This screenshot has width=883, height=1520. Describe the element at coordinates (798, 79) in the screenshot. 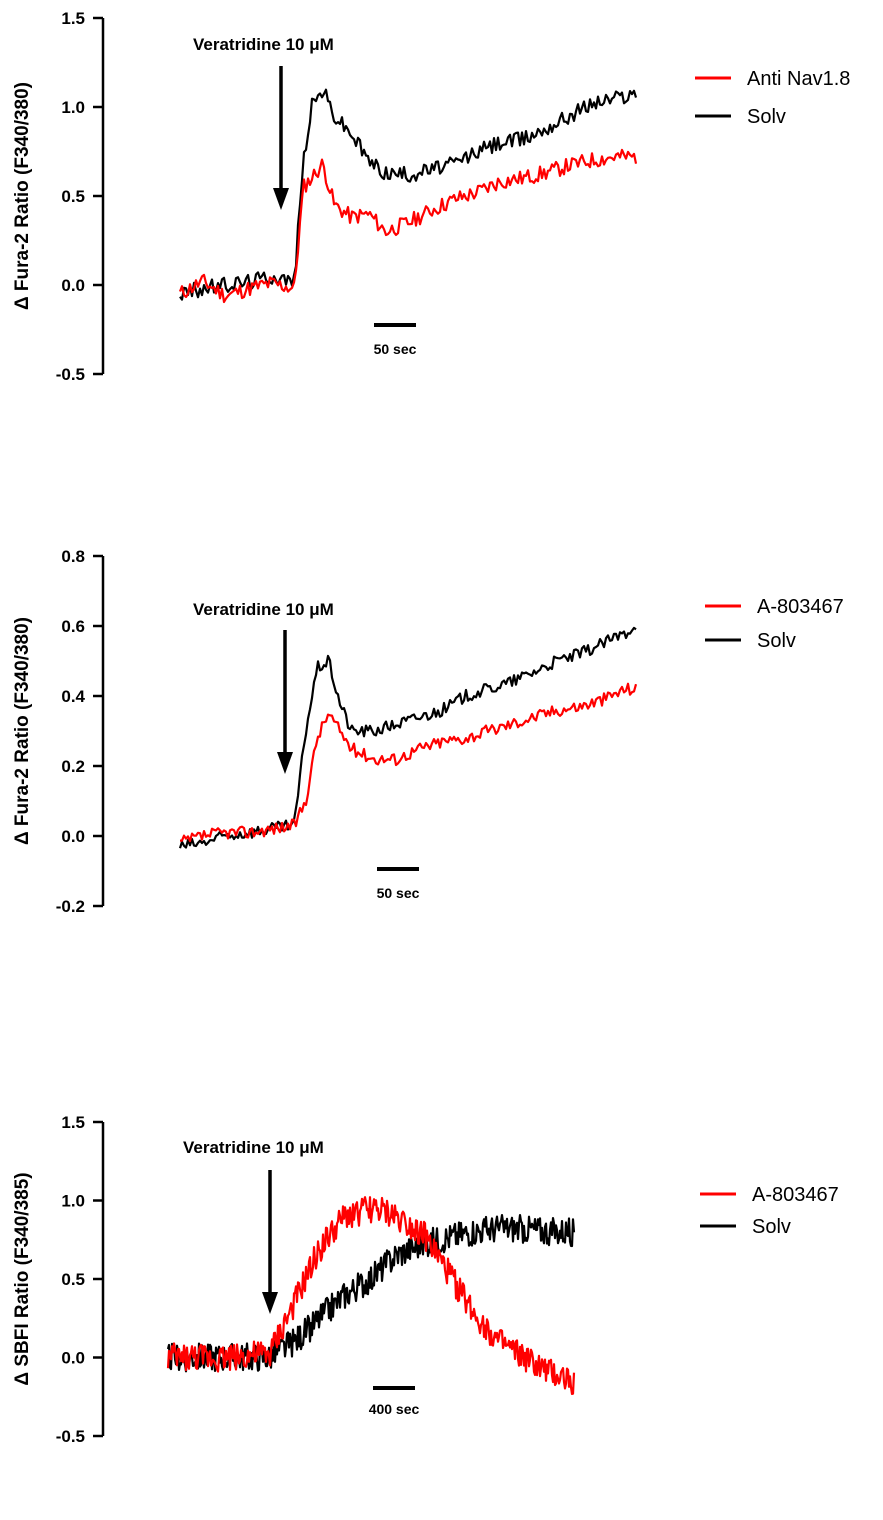

I see `legend-entry: Anti Nav1.8` at that location.